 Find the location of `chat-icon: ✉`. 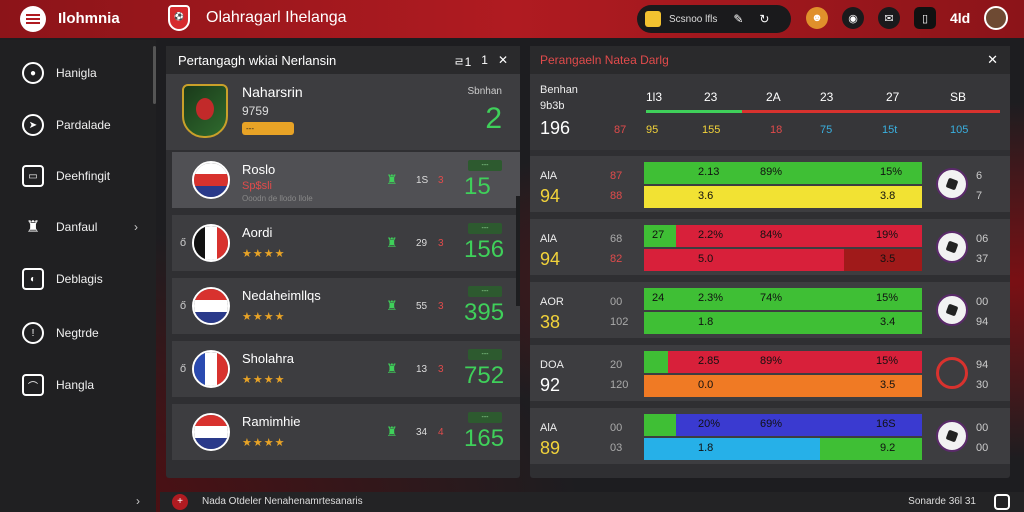

chat-icon: ✉ is located at coordinates (889, 18).